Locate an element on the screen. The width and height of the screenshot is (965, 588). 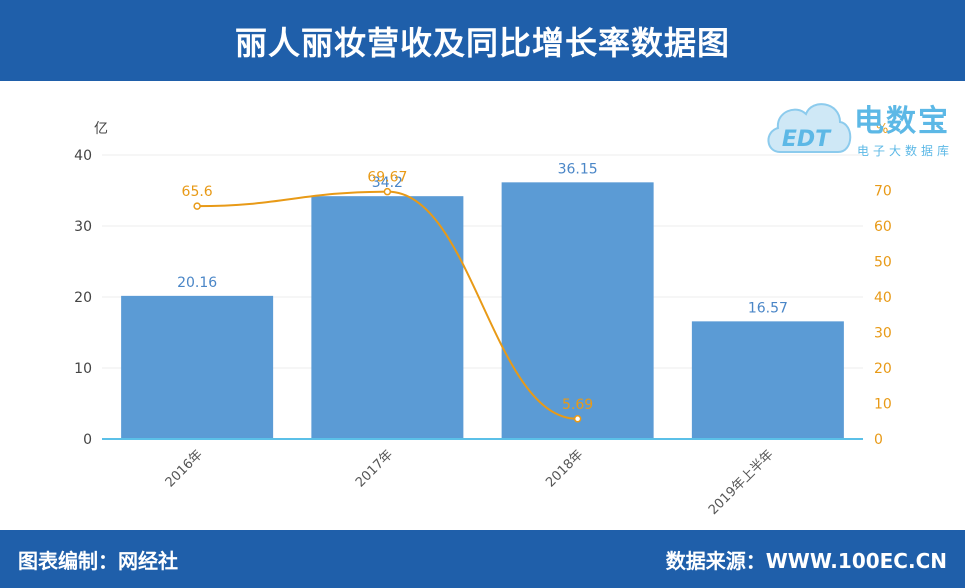
logo-subtitle: 电子大数据库 is located at coordinates (905, 151).